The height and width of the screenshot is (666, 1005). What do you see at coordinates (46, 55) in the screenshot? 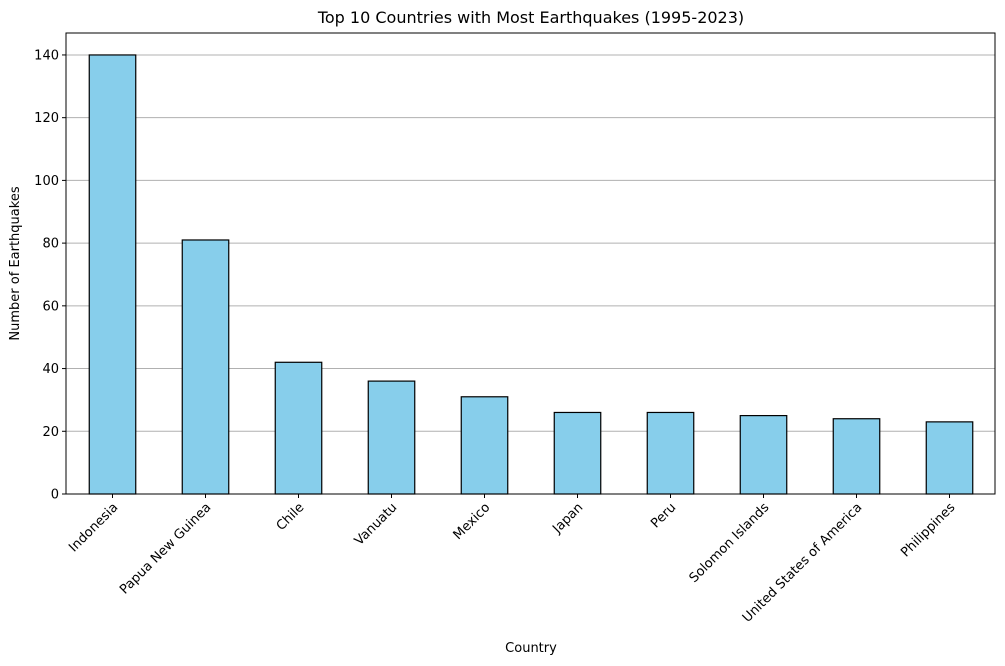
I see `y-tick-label: 140` at bounding box center [46, 55].